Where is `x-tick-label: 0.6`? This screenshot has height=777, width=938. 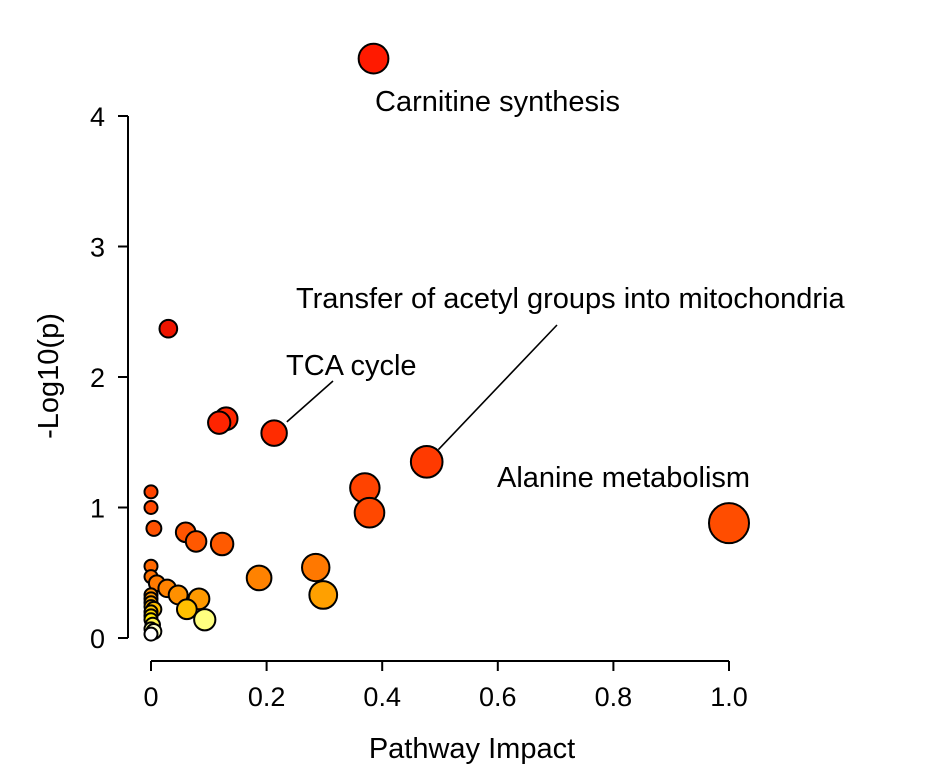 x-tick-label: 0.6 is located at coordinates (498, 697).